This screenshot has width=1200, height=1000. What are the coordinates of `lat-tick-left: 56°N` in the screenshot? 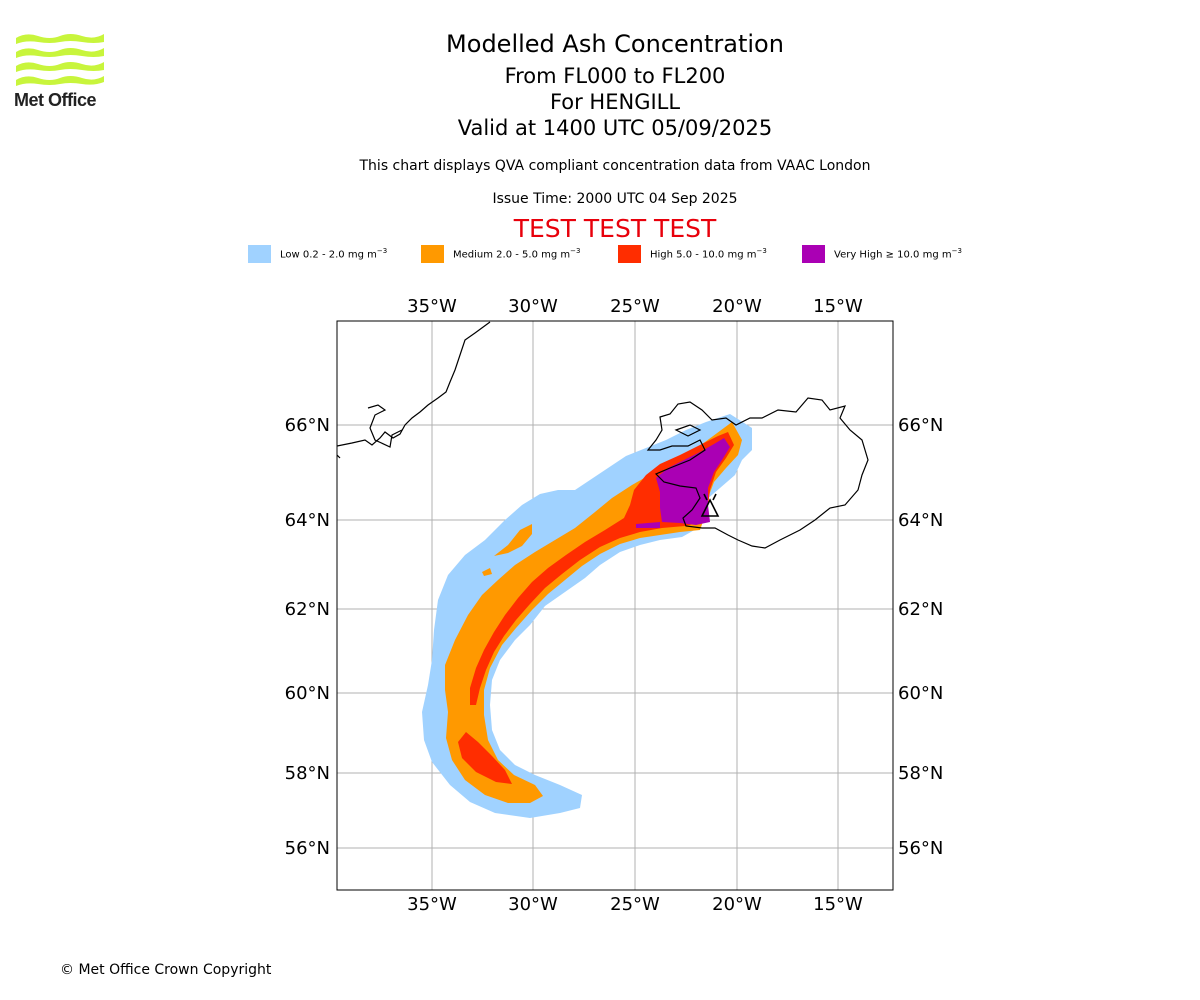 It's located at (307, 848).